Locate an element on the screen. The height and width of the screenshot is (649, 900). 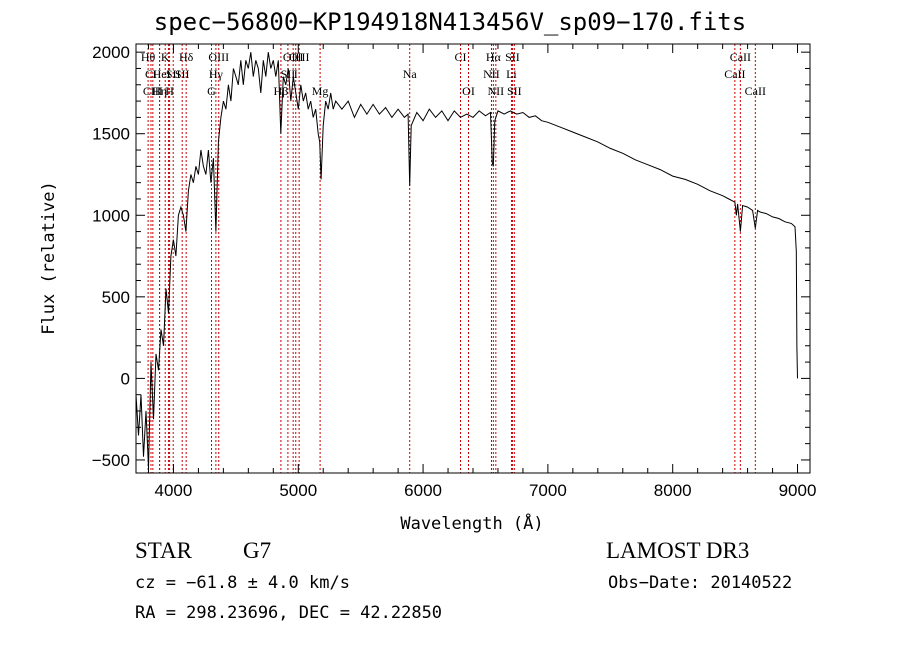
redshift-velocity: cz = −61.8 ± 4.0 km/s is located at coordinates (242, 583).